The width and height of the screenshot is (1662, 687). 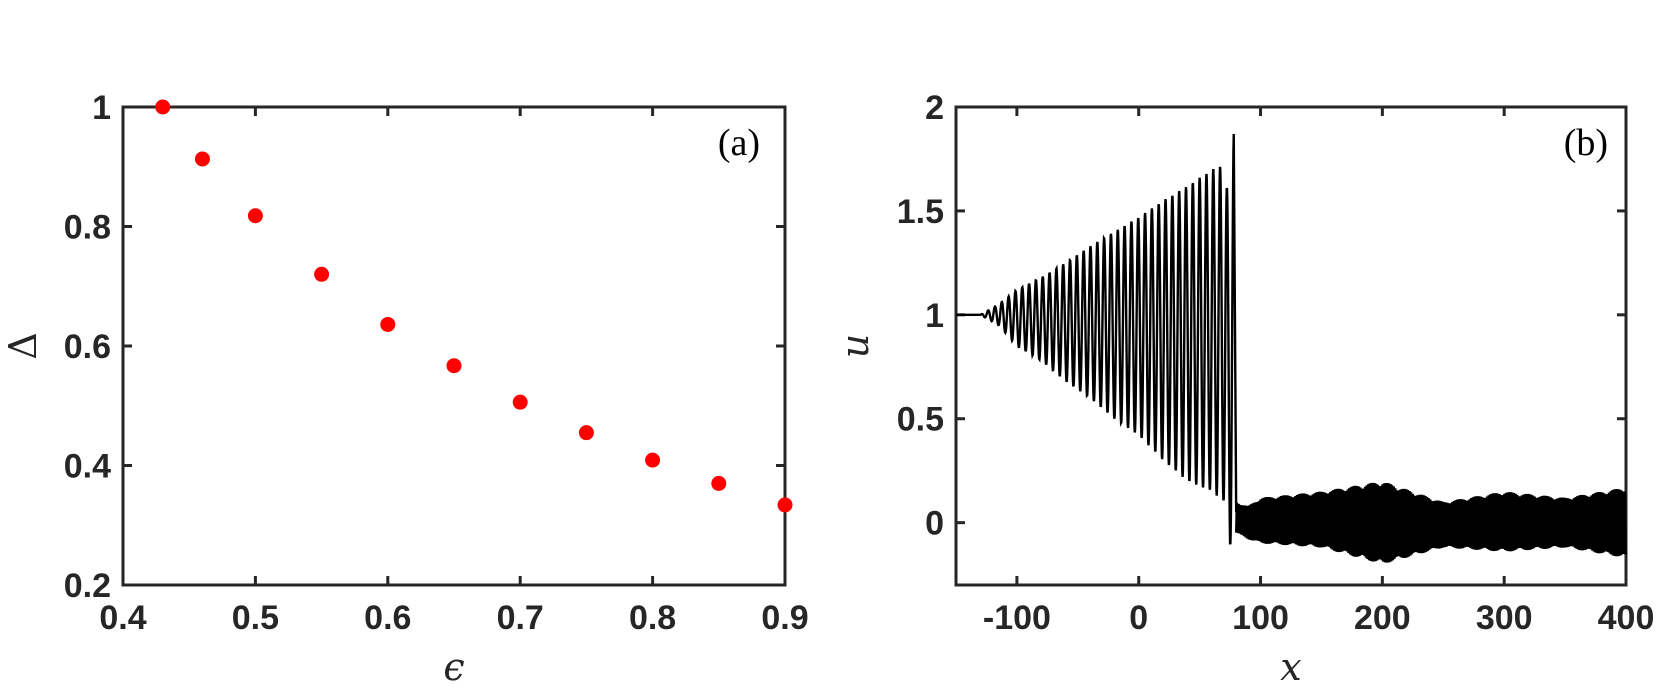 I want to click on panel-label-b: (b), so click(x=1586, y=143).